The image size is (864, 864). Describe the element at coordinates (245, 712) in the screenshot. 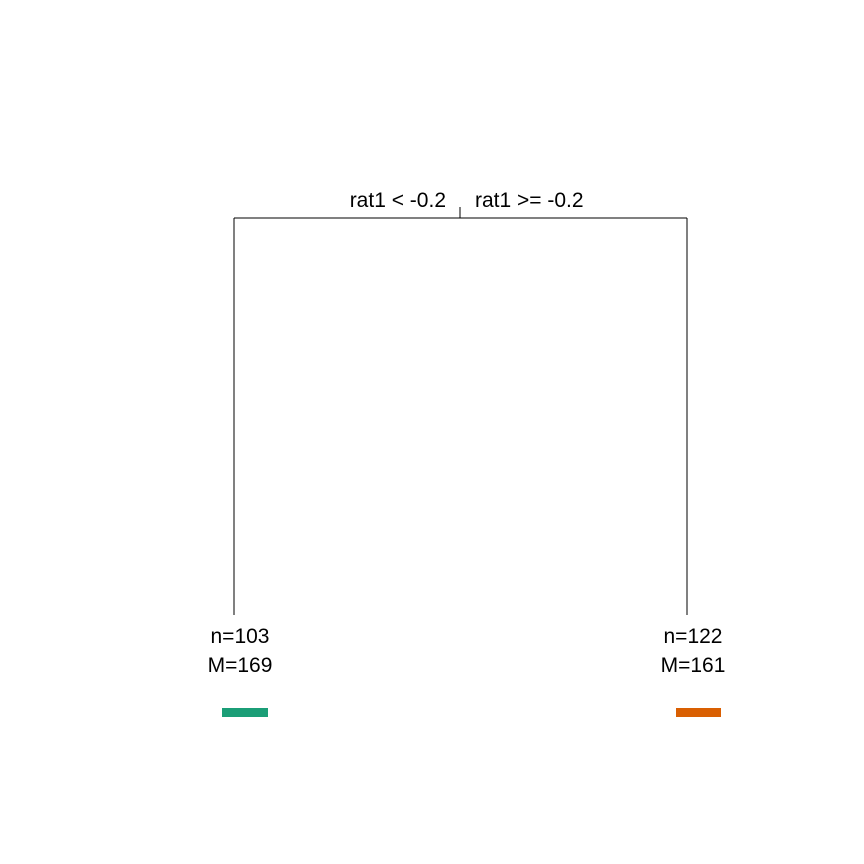

I see `leaf-left-color-bar` at that location.